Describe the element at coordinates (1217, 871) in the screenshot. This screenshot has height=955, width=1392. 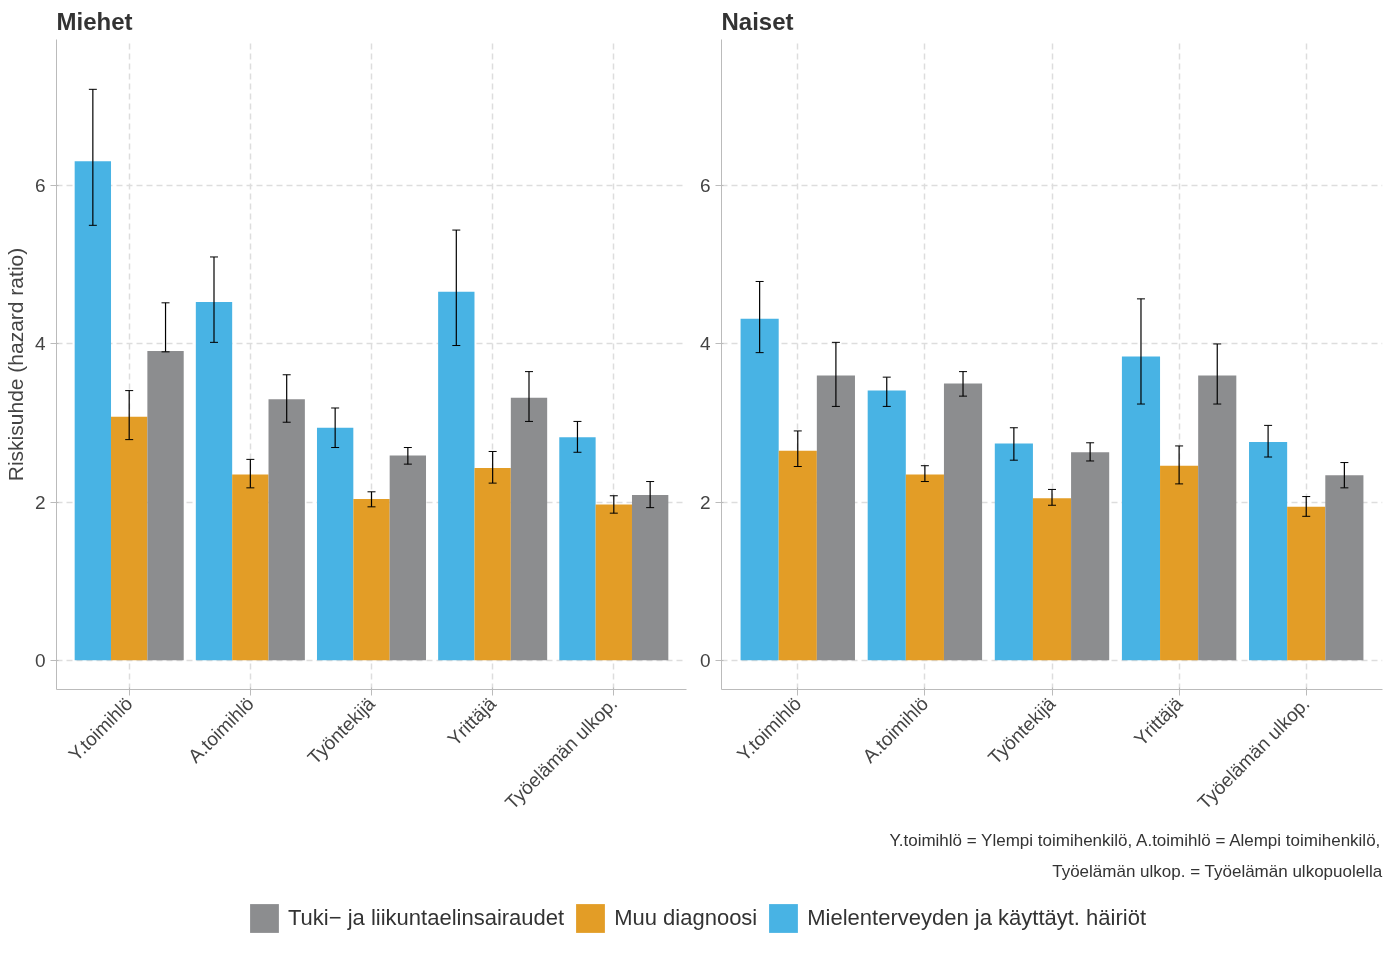
I see `text: Työelämän ulkop. = Työelämän ulkopuolella` at that location.